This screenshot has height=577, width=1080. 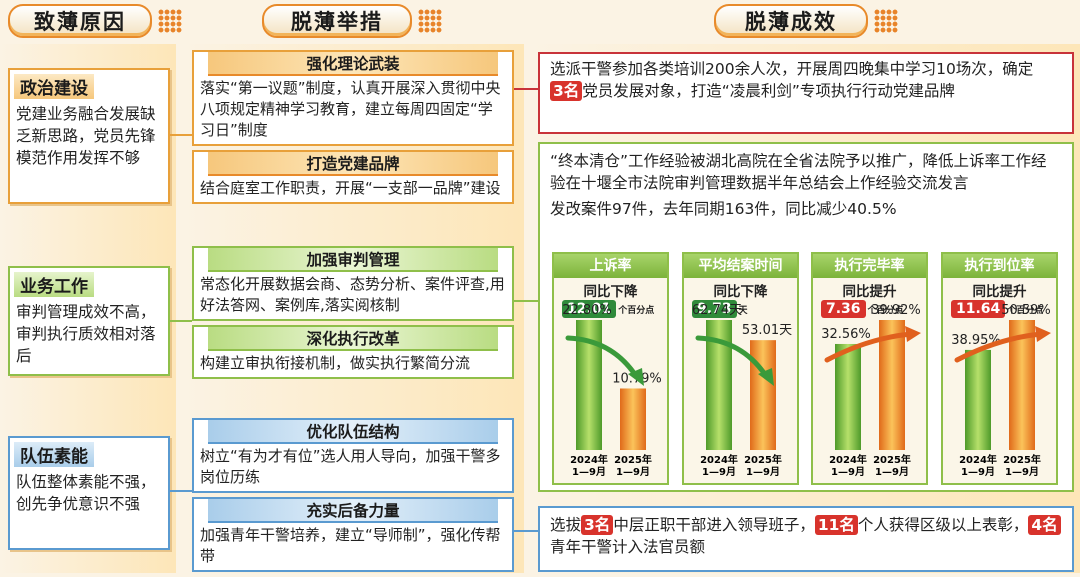 I want to click on change-badge: 9.73 天, so click(x=720, y=309).